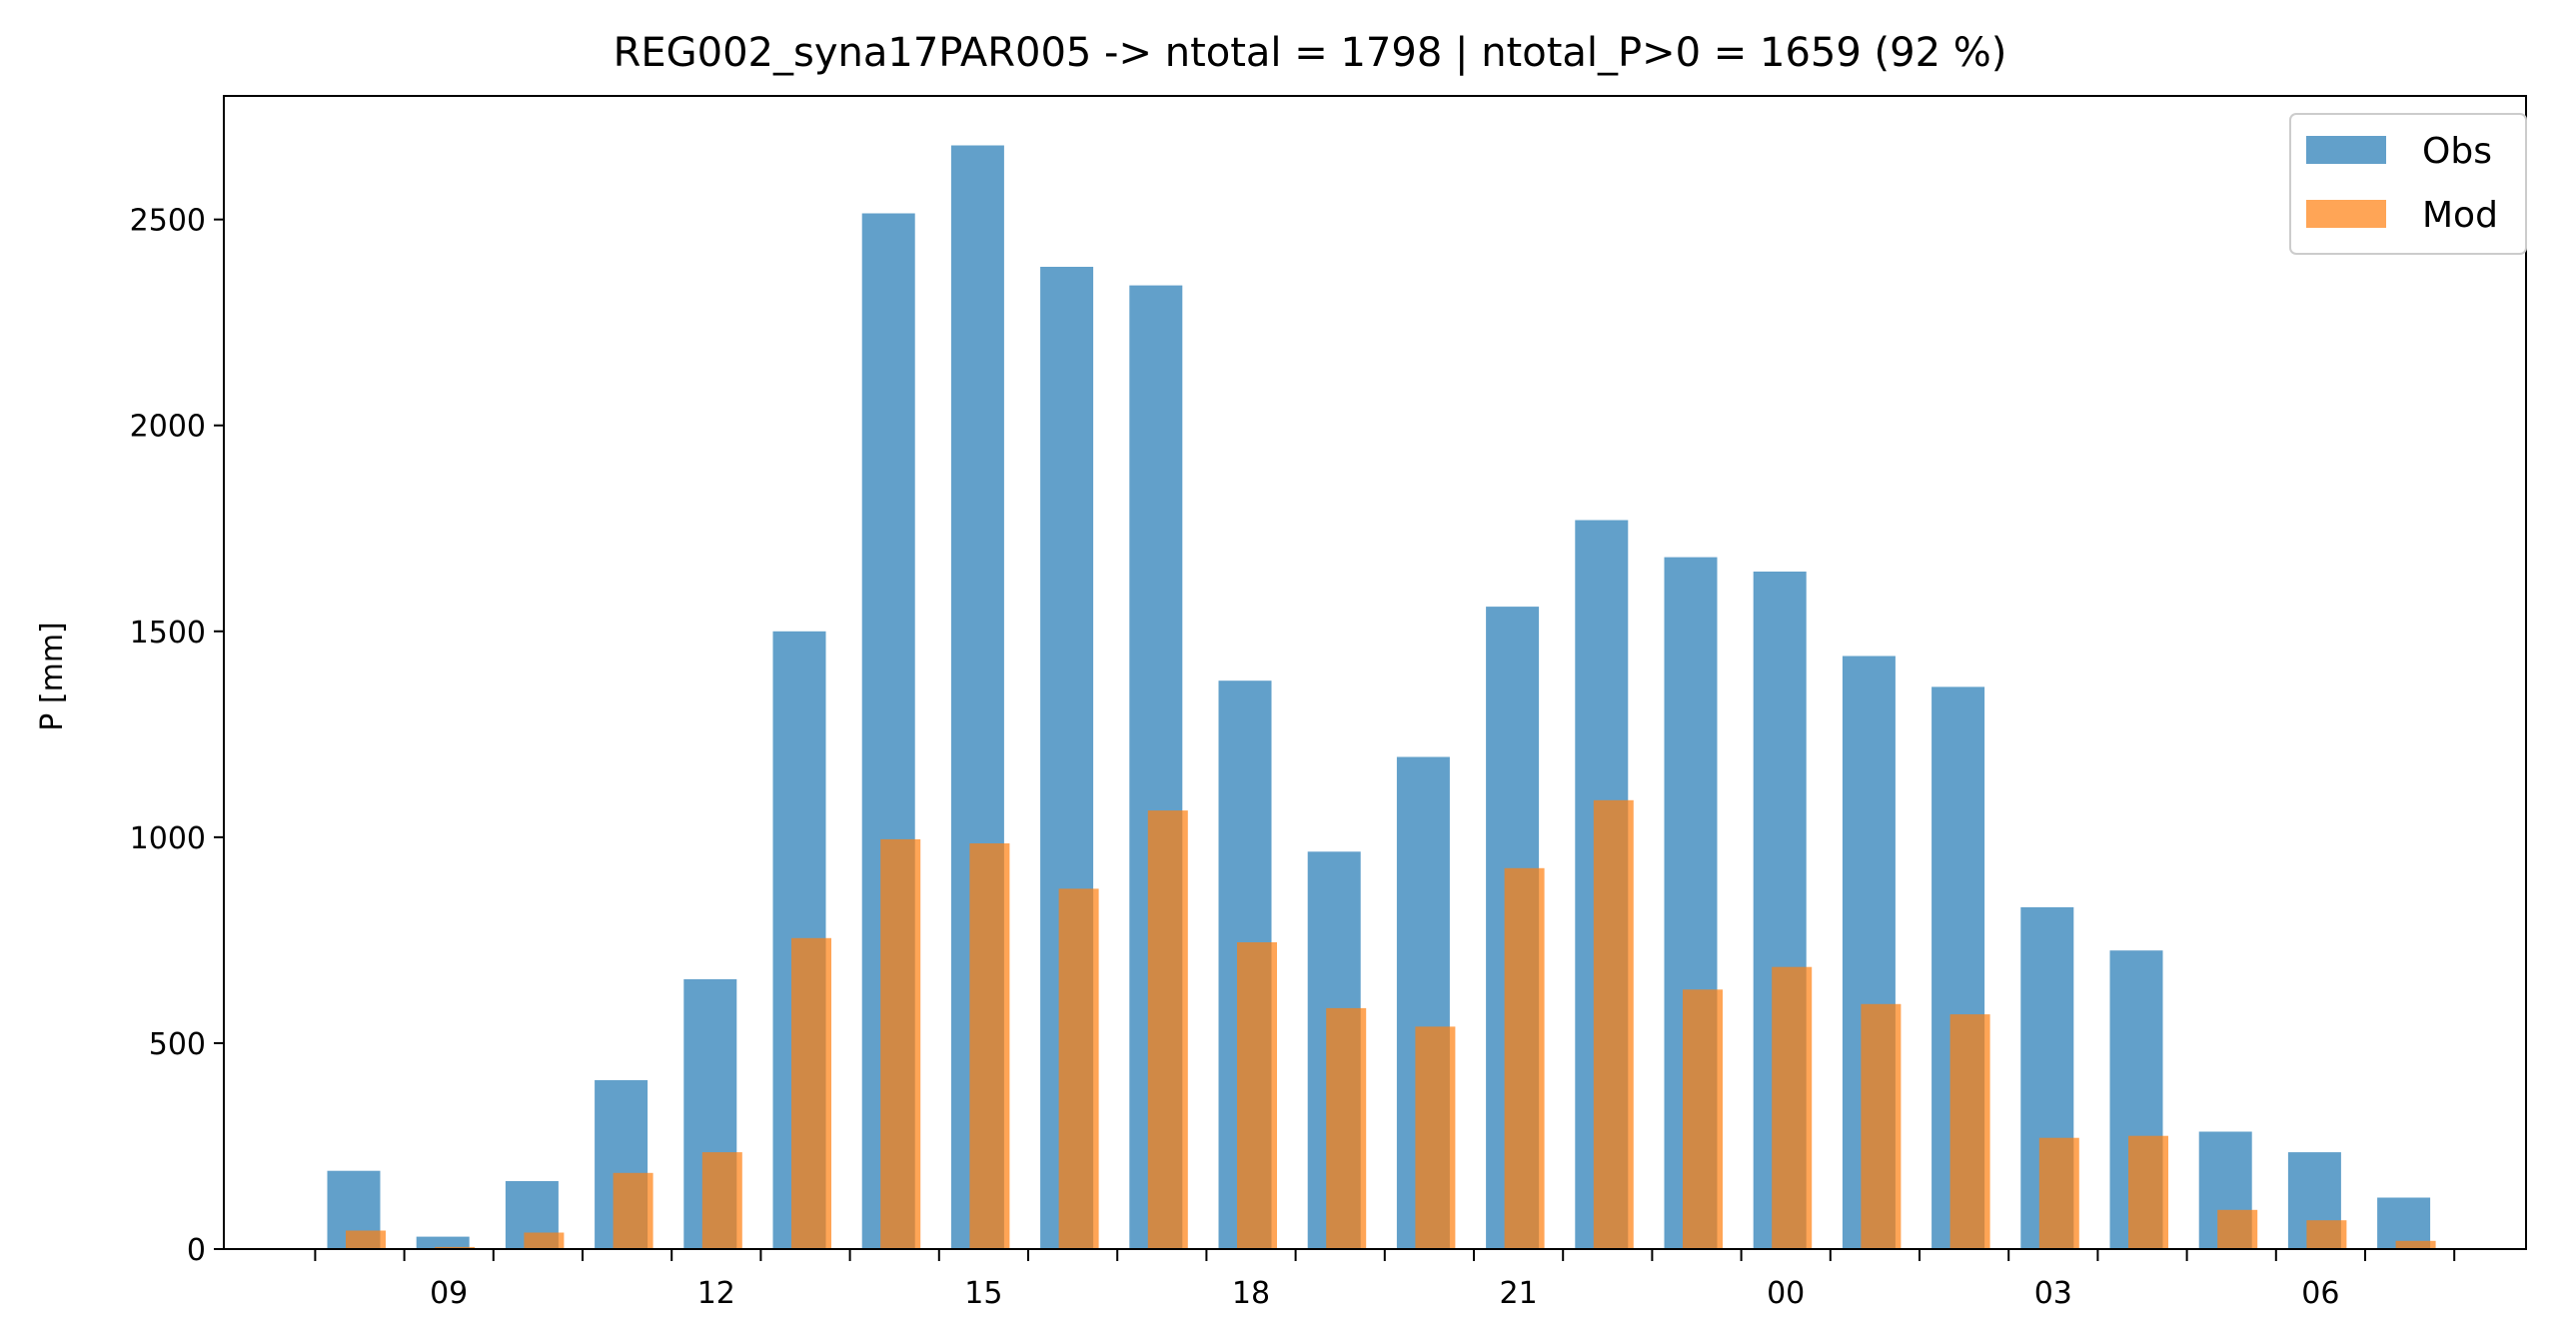 The height and width of the screenshot is (1342, 2576). I want to click on legend-label-obs: Obs, so click(2457, 151).